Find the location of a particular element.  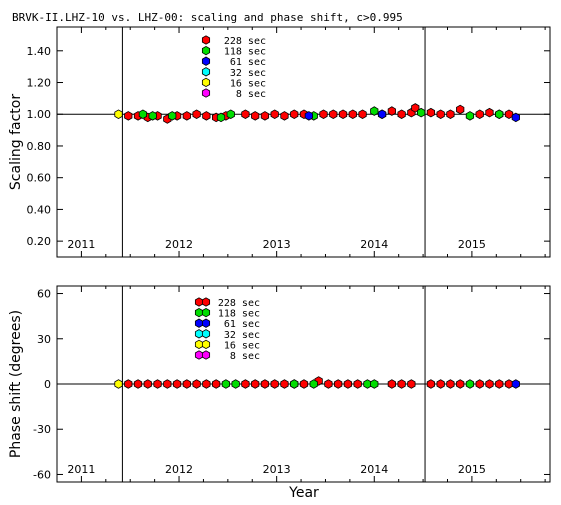

x-tick-label: 2014 is located at coordinates (374, 469).